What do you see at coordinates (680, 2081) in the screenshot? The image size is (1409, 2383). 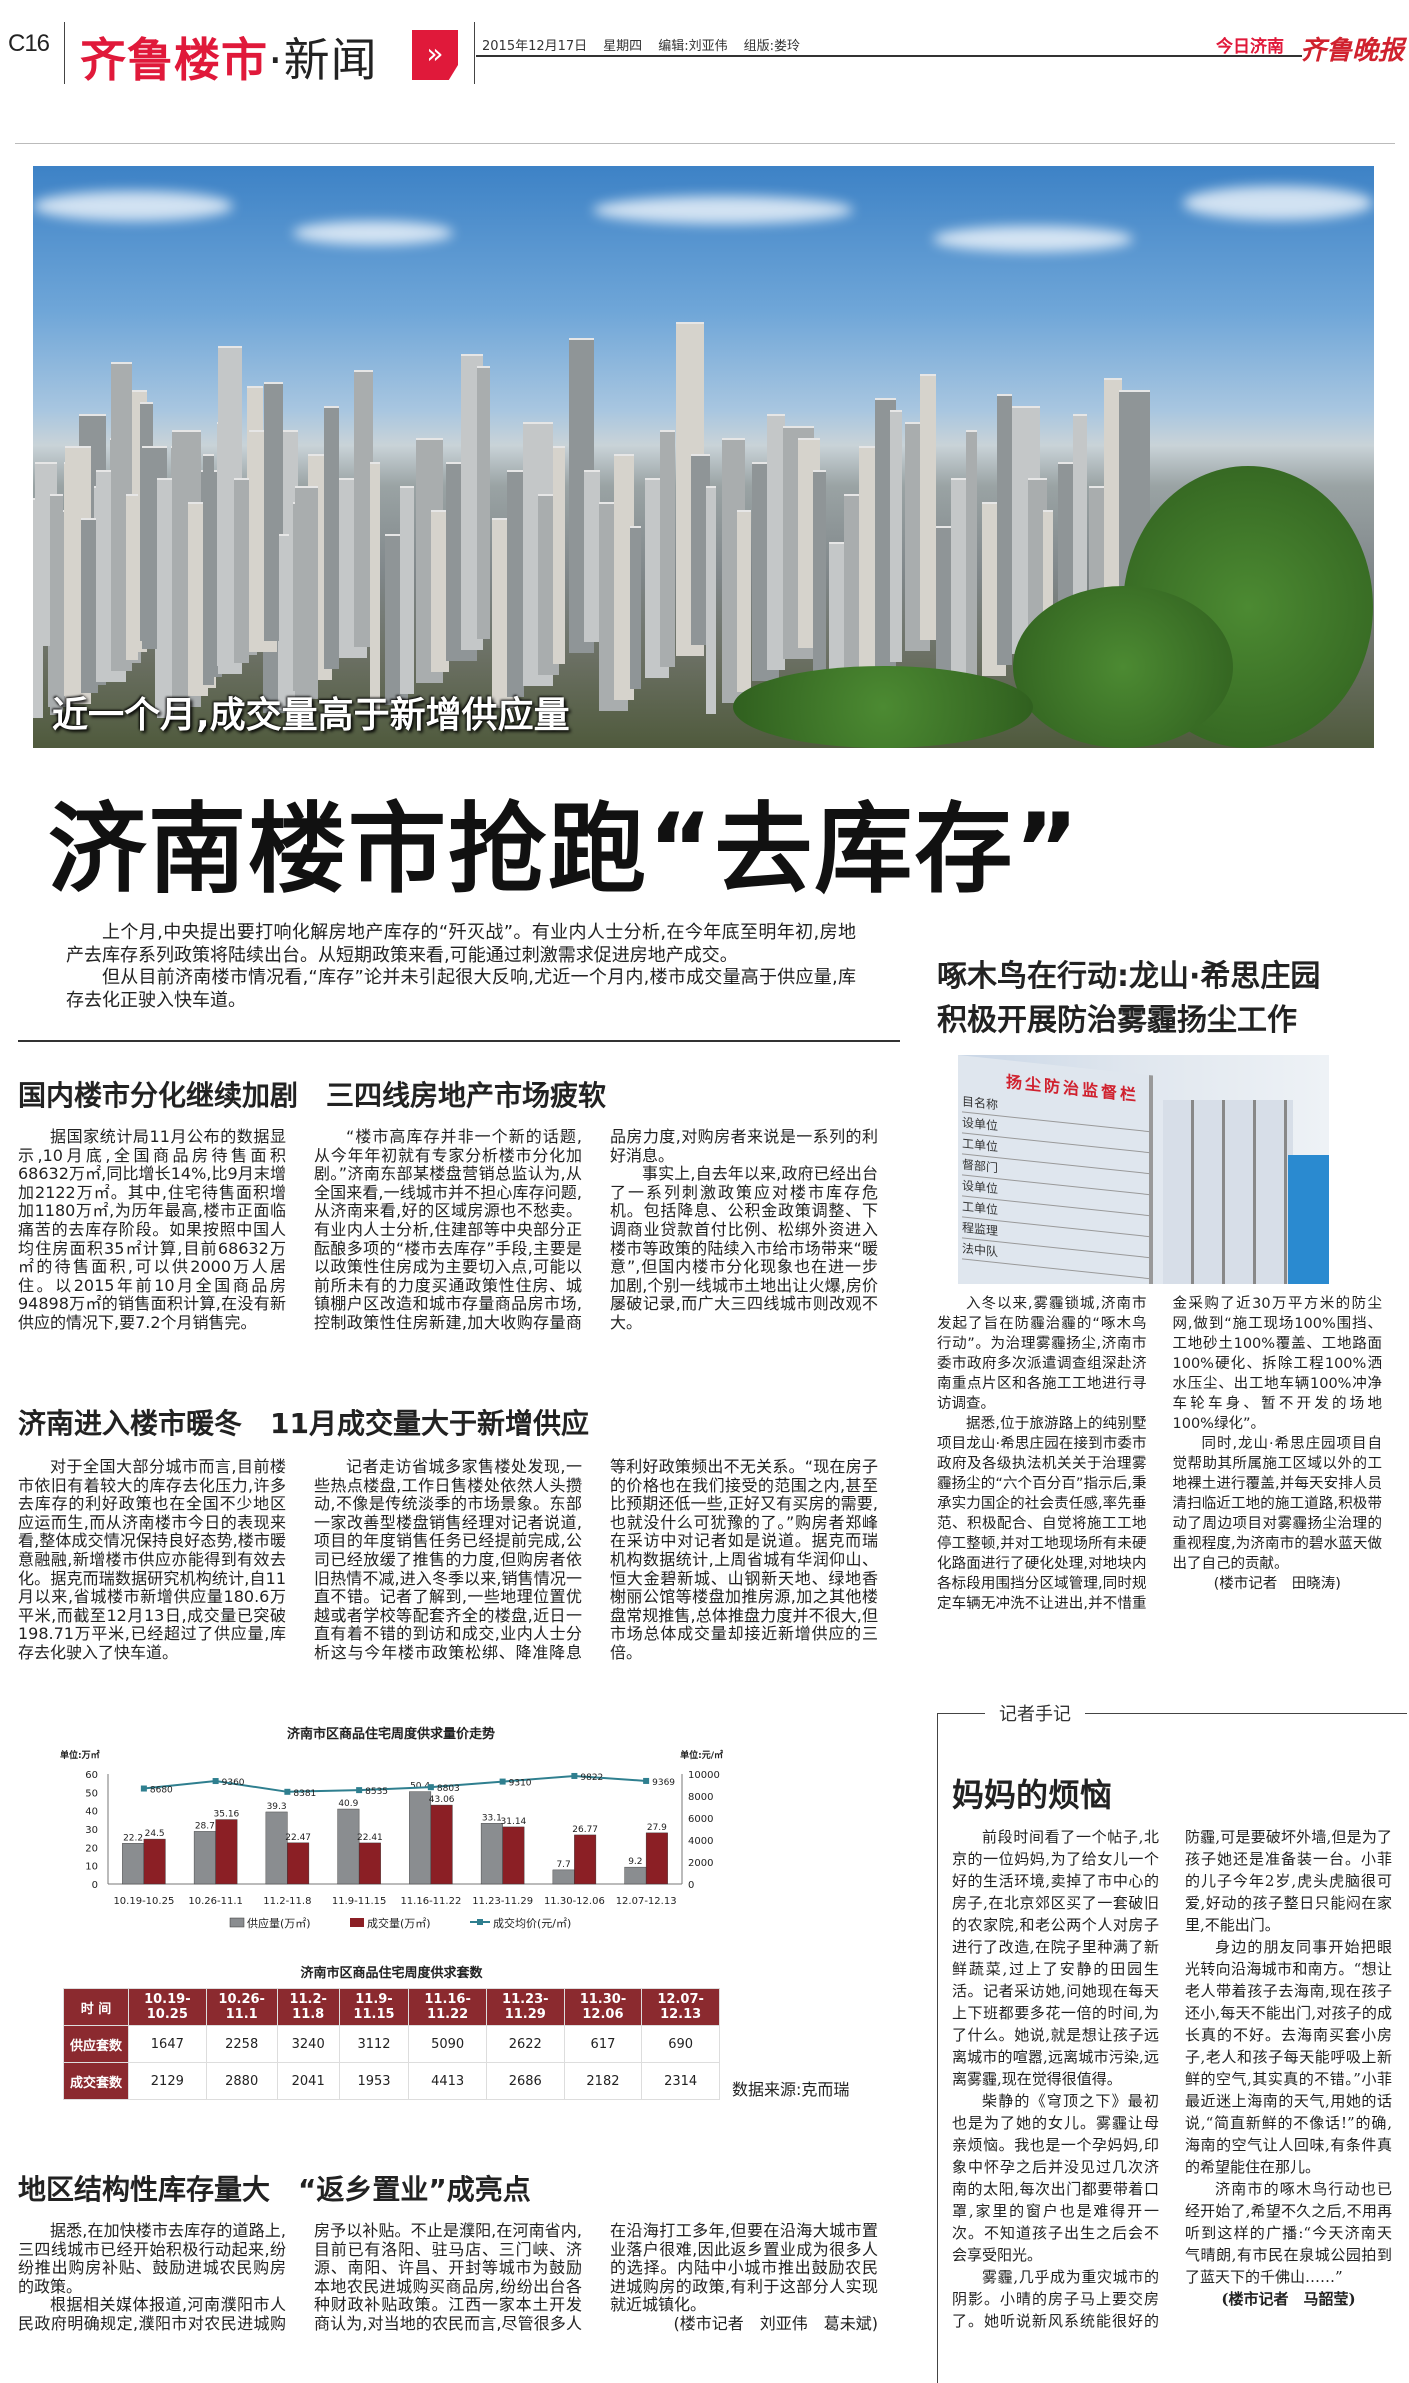 I see `table-cell: 2314` at bounding box center [680, 2081].